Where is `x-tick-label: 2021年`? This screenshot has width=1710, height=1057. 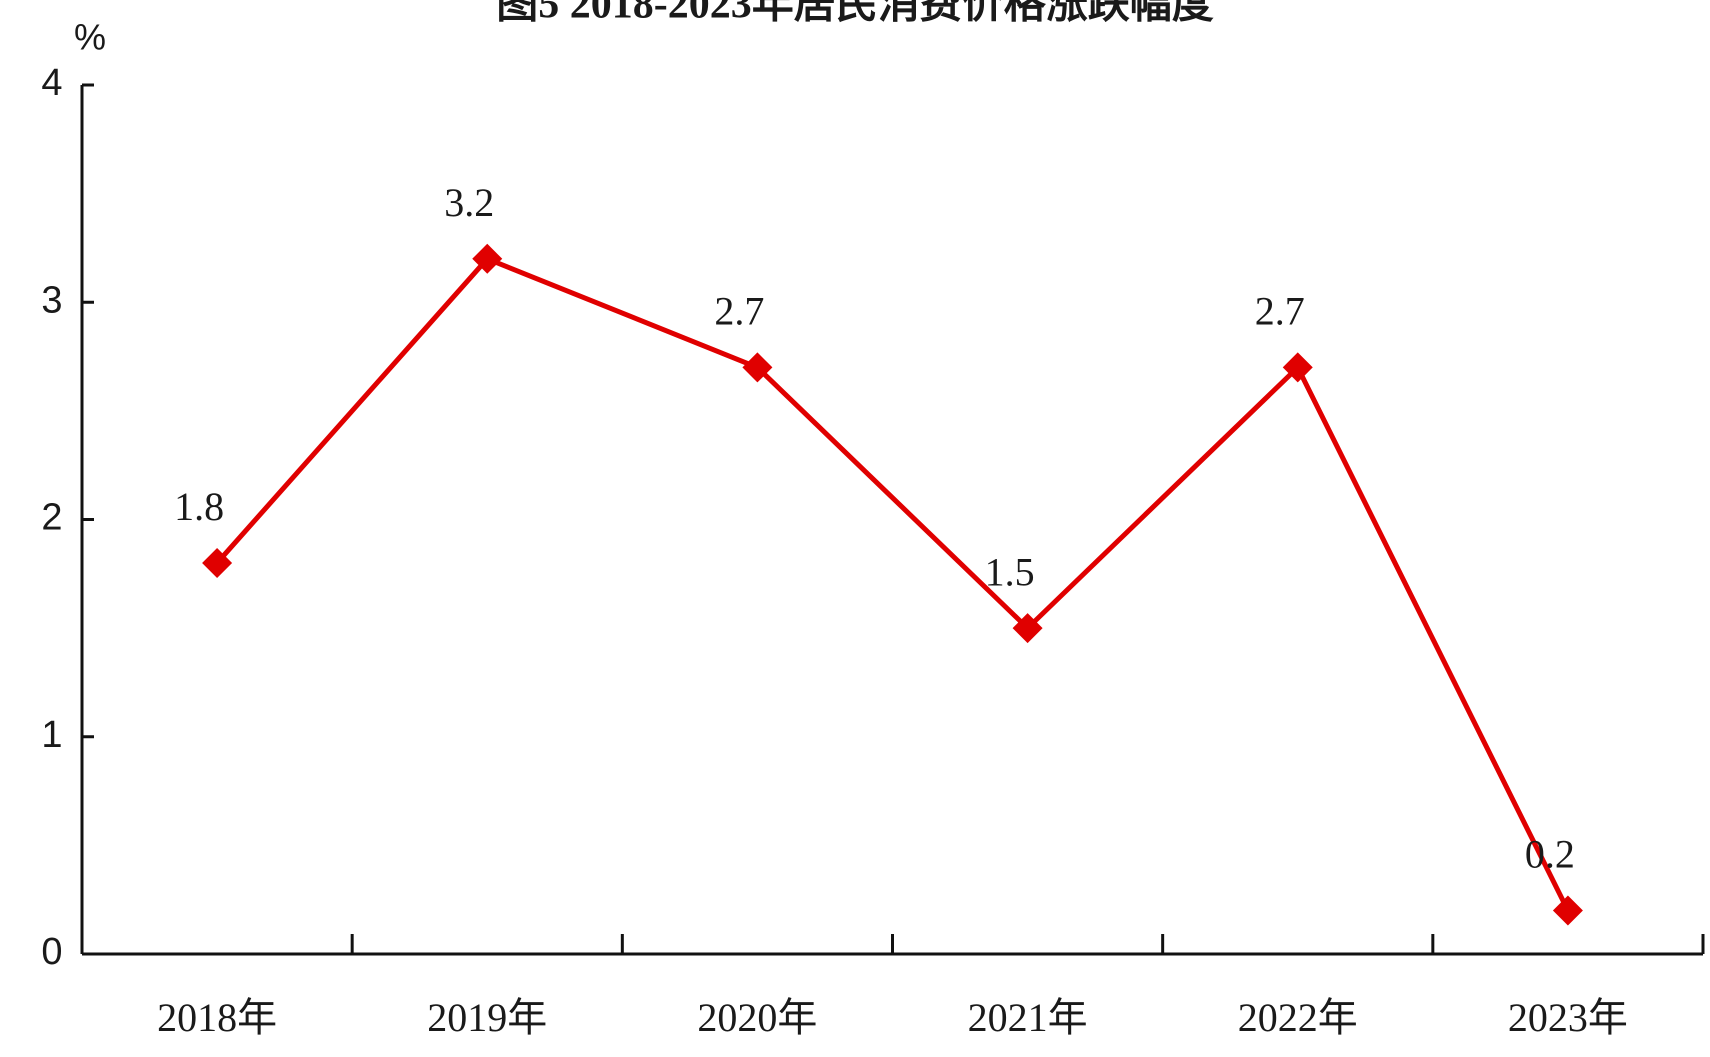 x-tick-label: 2021年 is located at coordinates (1028, 1017).